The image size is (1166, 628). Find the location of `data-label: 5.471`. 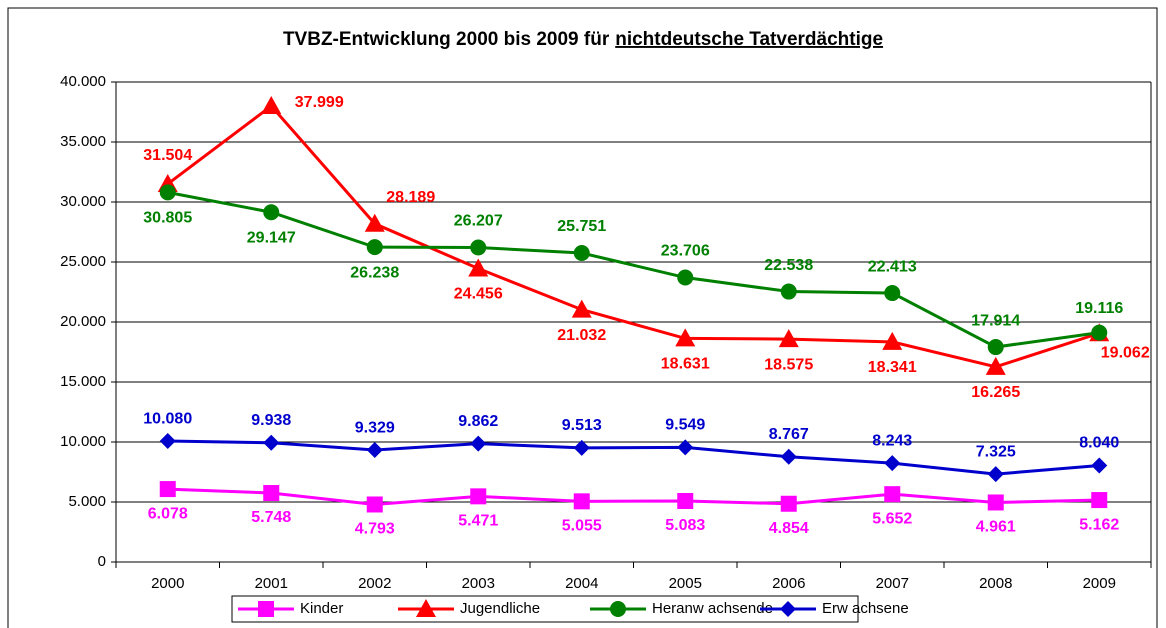

data-label: 5.471 is located at coordinates (478, 521).